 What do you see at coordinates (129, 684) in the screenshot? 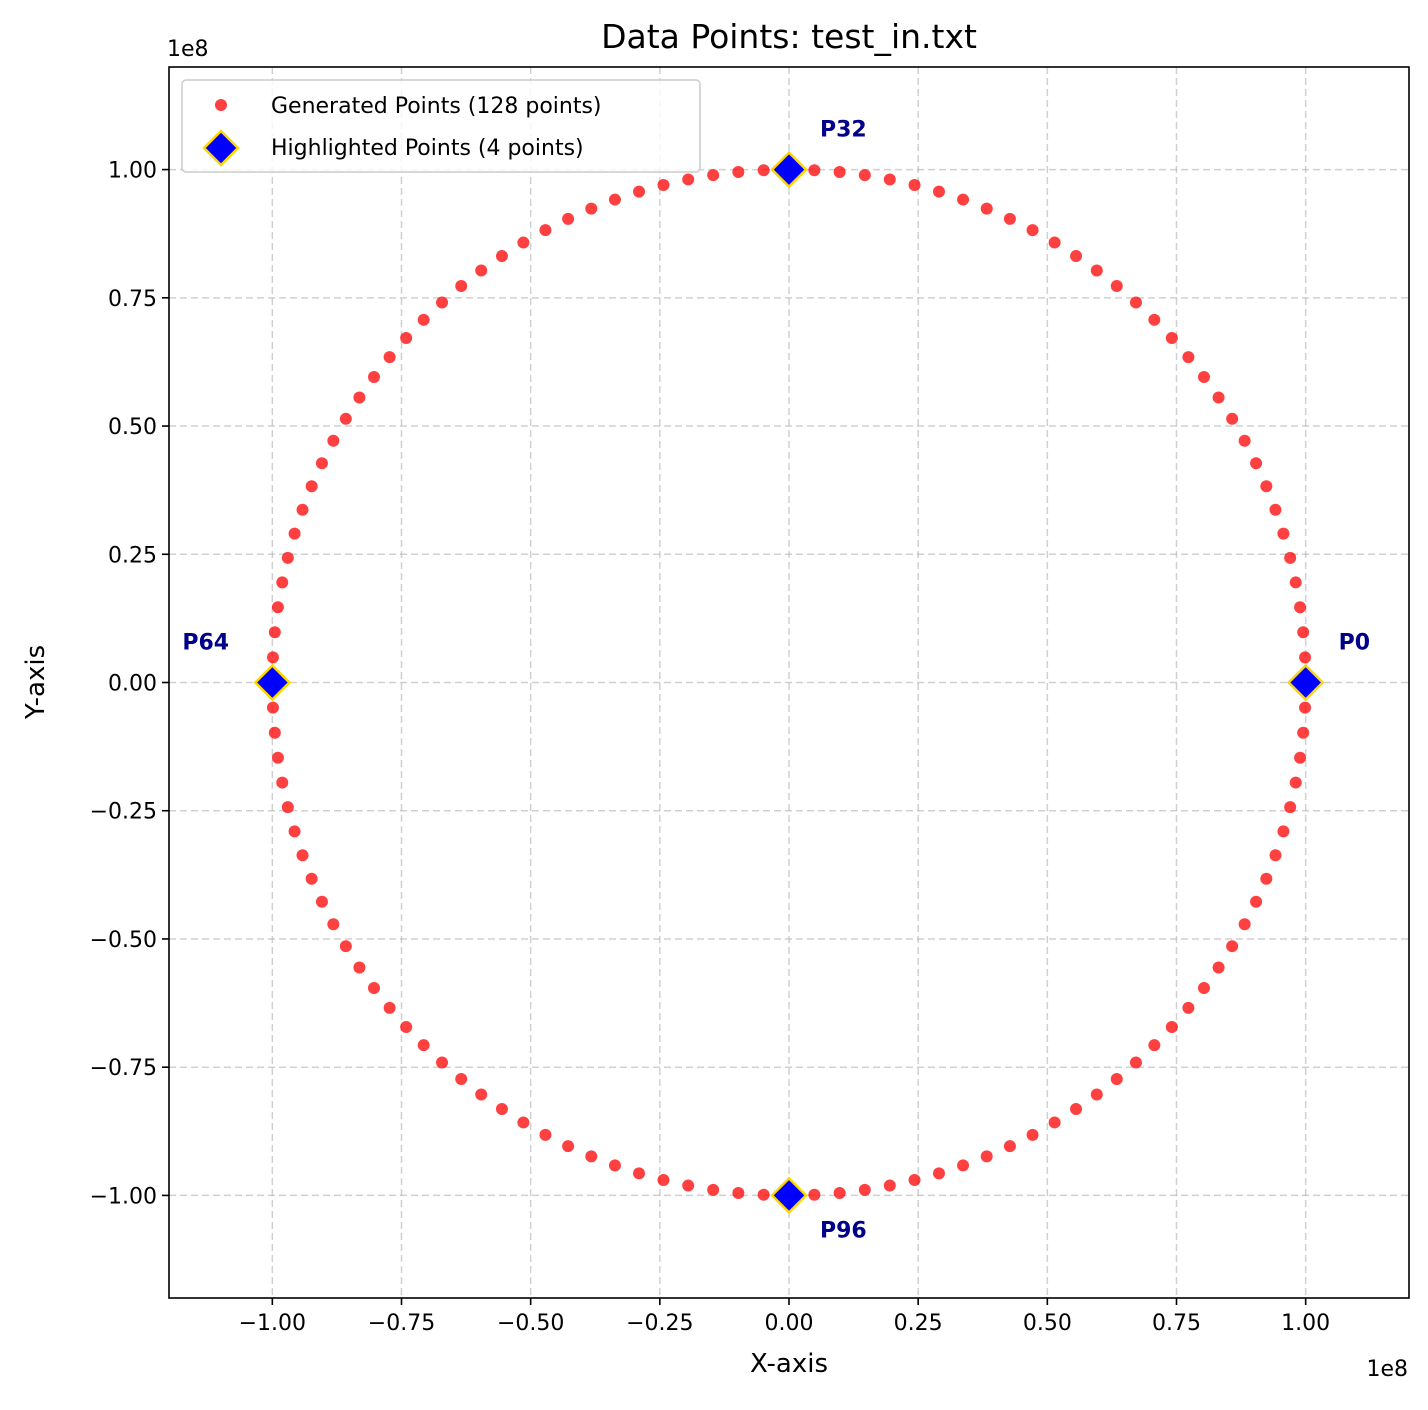
I see `y-axis-ticks: 1.00 0.75 0.50 0.25 0.00 −0.25 −0.50 −0.75 −1.00` at bounding box center [129, 684].